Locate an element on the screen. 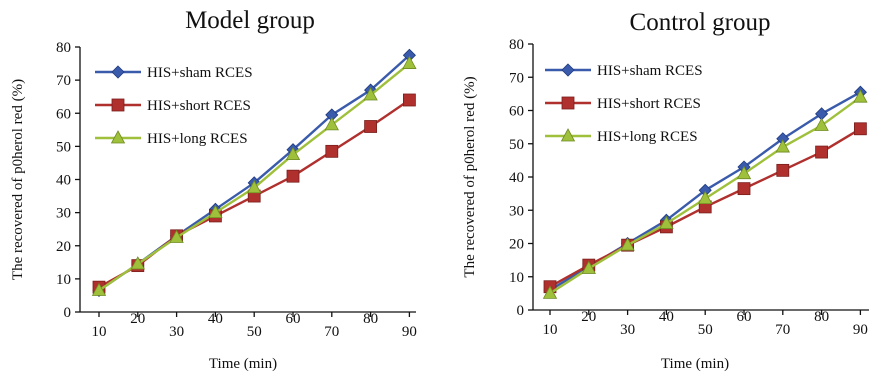 The width and height of the screenshot is (881, 374). chart-title: Control group is located at coordinates (700, 22).